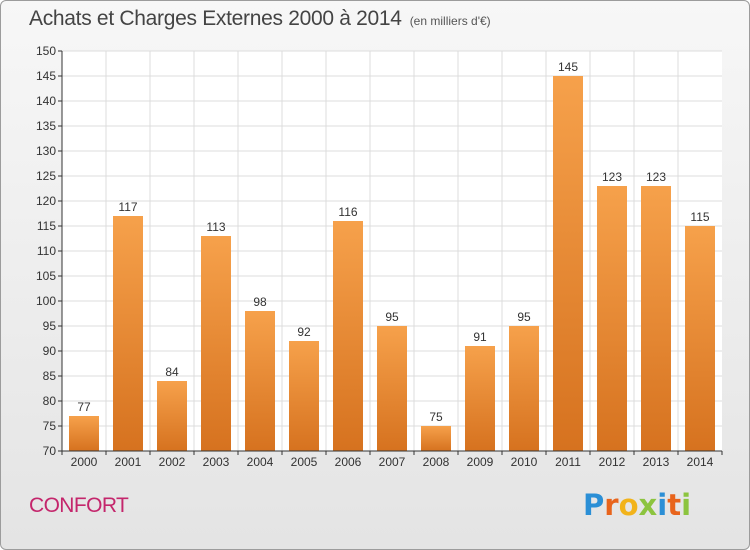  What do you see at coordinates (674, 505) in the screenshot?
I see `logo-letter: t` at bounding box center [674, 505].